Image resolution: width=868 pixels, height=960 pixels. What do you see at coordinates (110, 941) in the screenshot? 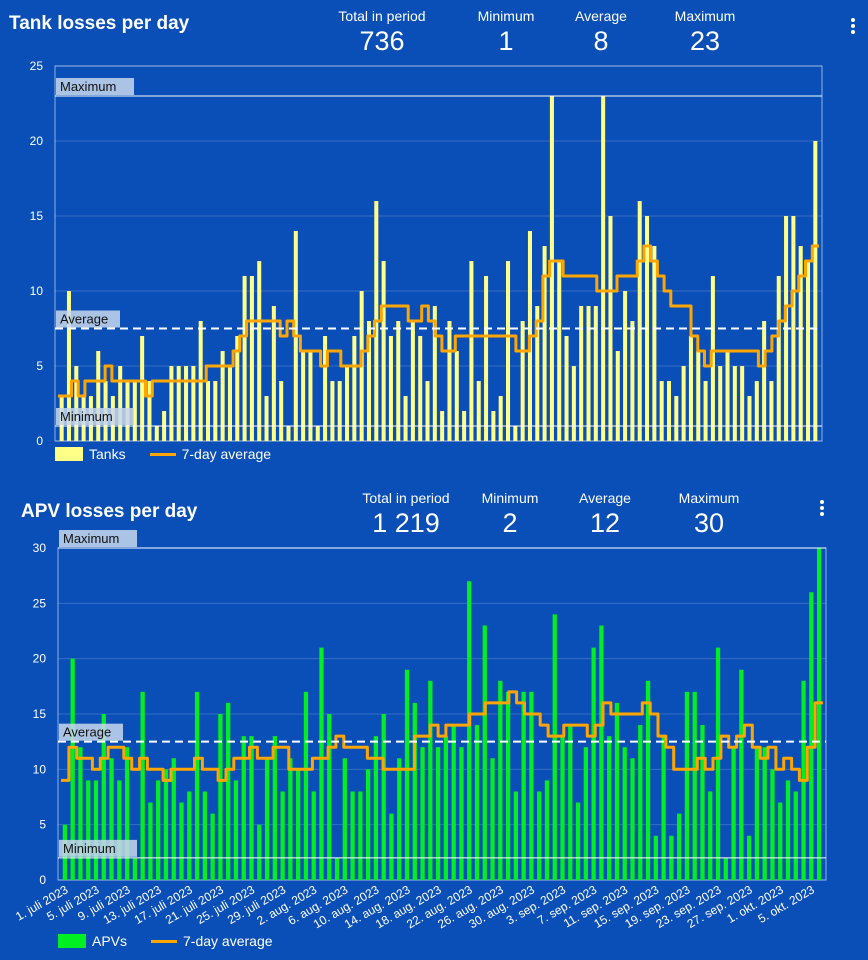
I see `legend-label: APVs` at bounding box center [110, 941].